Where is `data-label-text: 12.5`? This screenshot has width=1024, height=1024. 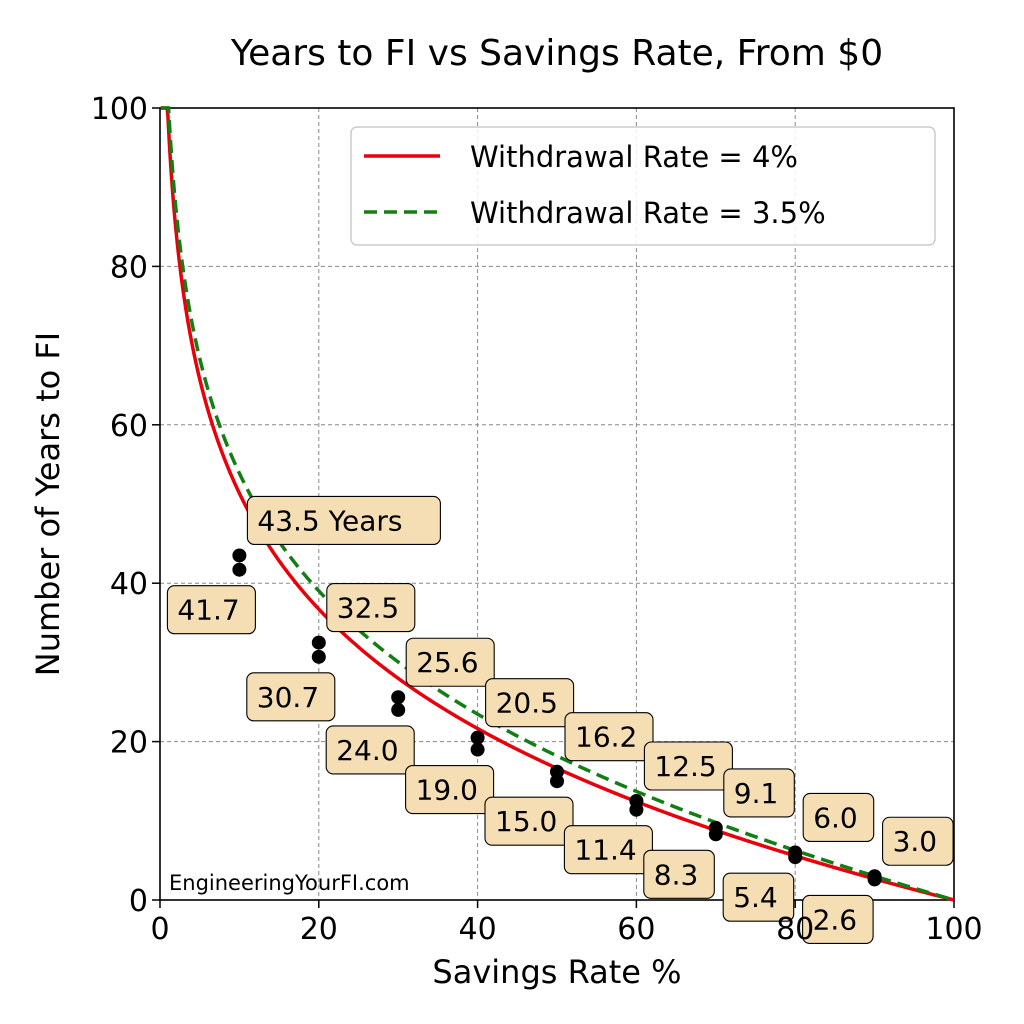
data-label-text: 12.5 is located at coordinates (685, 766).